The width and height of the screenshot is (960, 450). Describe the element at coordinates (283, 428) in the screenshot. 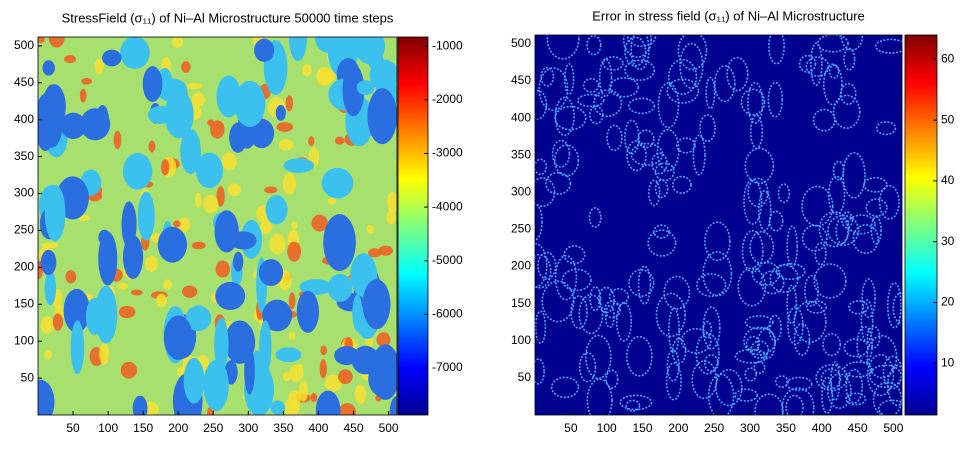

I see `x-tick-label: 350` at that location.